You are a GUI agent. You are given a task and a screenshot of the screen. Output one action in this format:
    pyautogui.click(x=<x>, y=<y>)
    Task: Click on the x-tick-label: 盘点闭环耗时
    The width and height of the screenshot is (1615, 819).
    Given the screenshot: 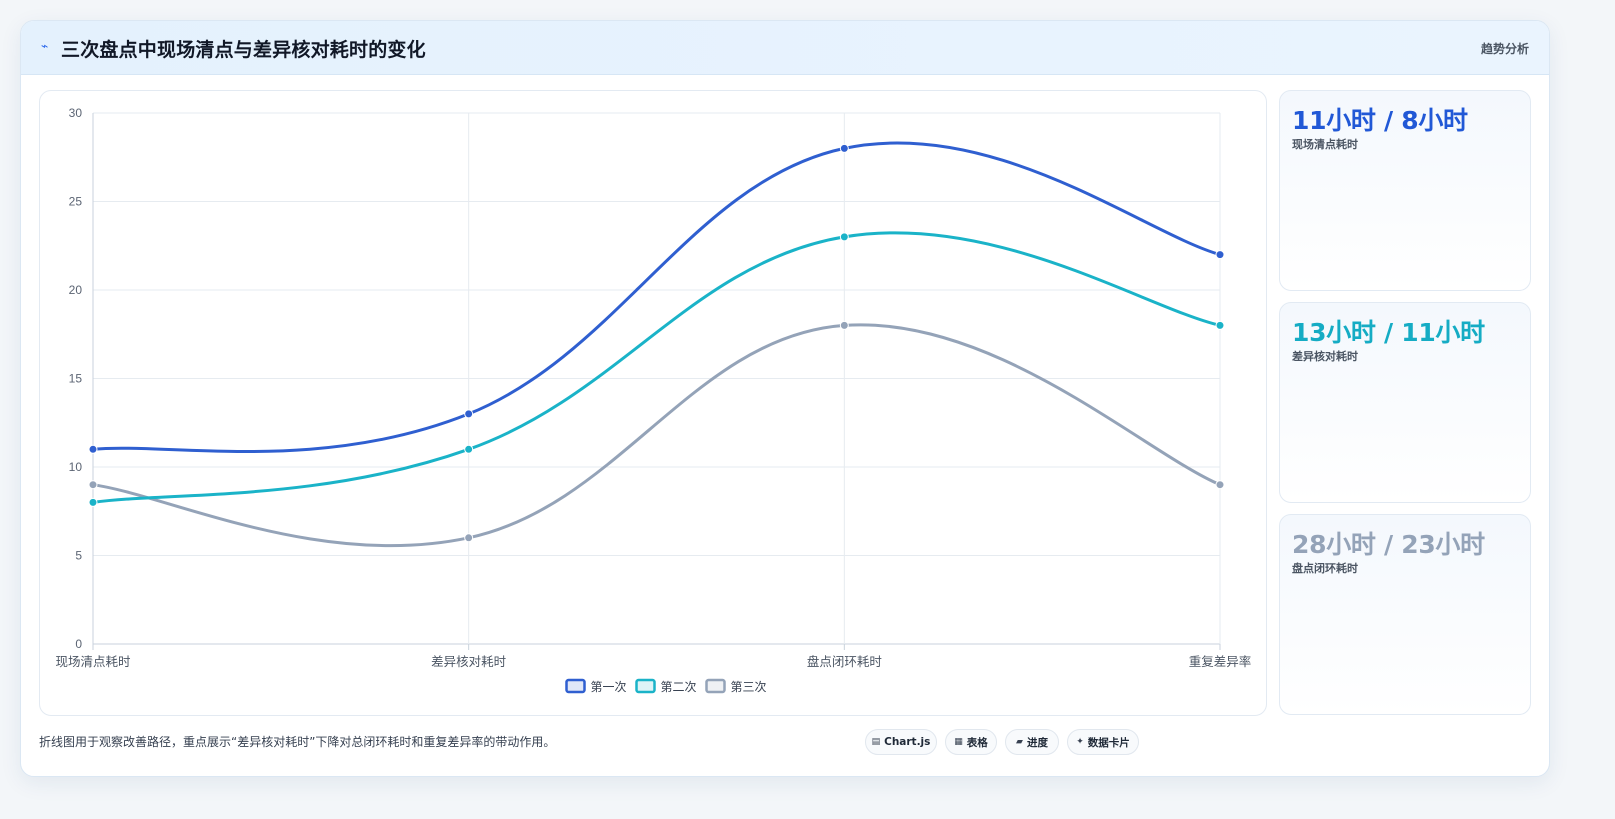 What is the action you would take?
    pyautogui.click(x=845, y=661)
    